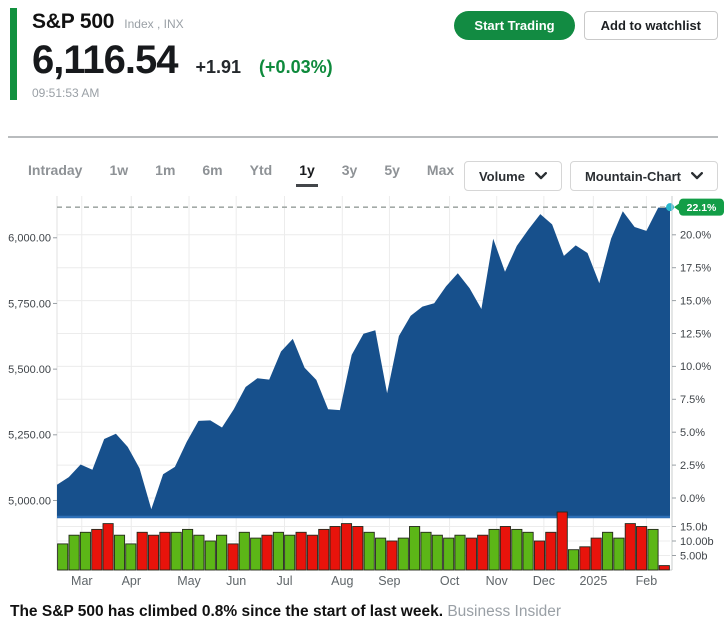 The width and height of the screenshot is (726, 640). What do you see at coordinates (692, 499) in the screenshot?
I see `svg-text: 0.0%` at bounding box center [692, 499].